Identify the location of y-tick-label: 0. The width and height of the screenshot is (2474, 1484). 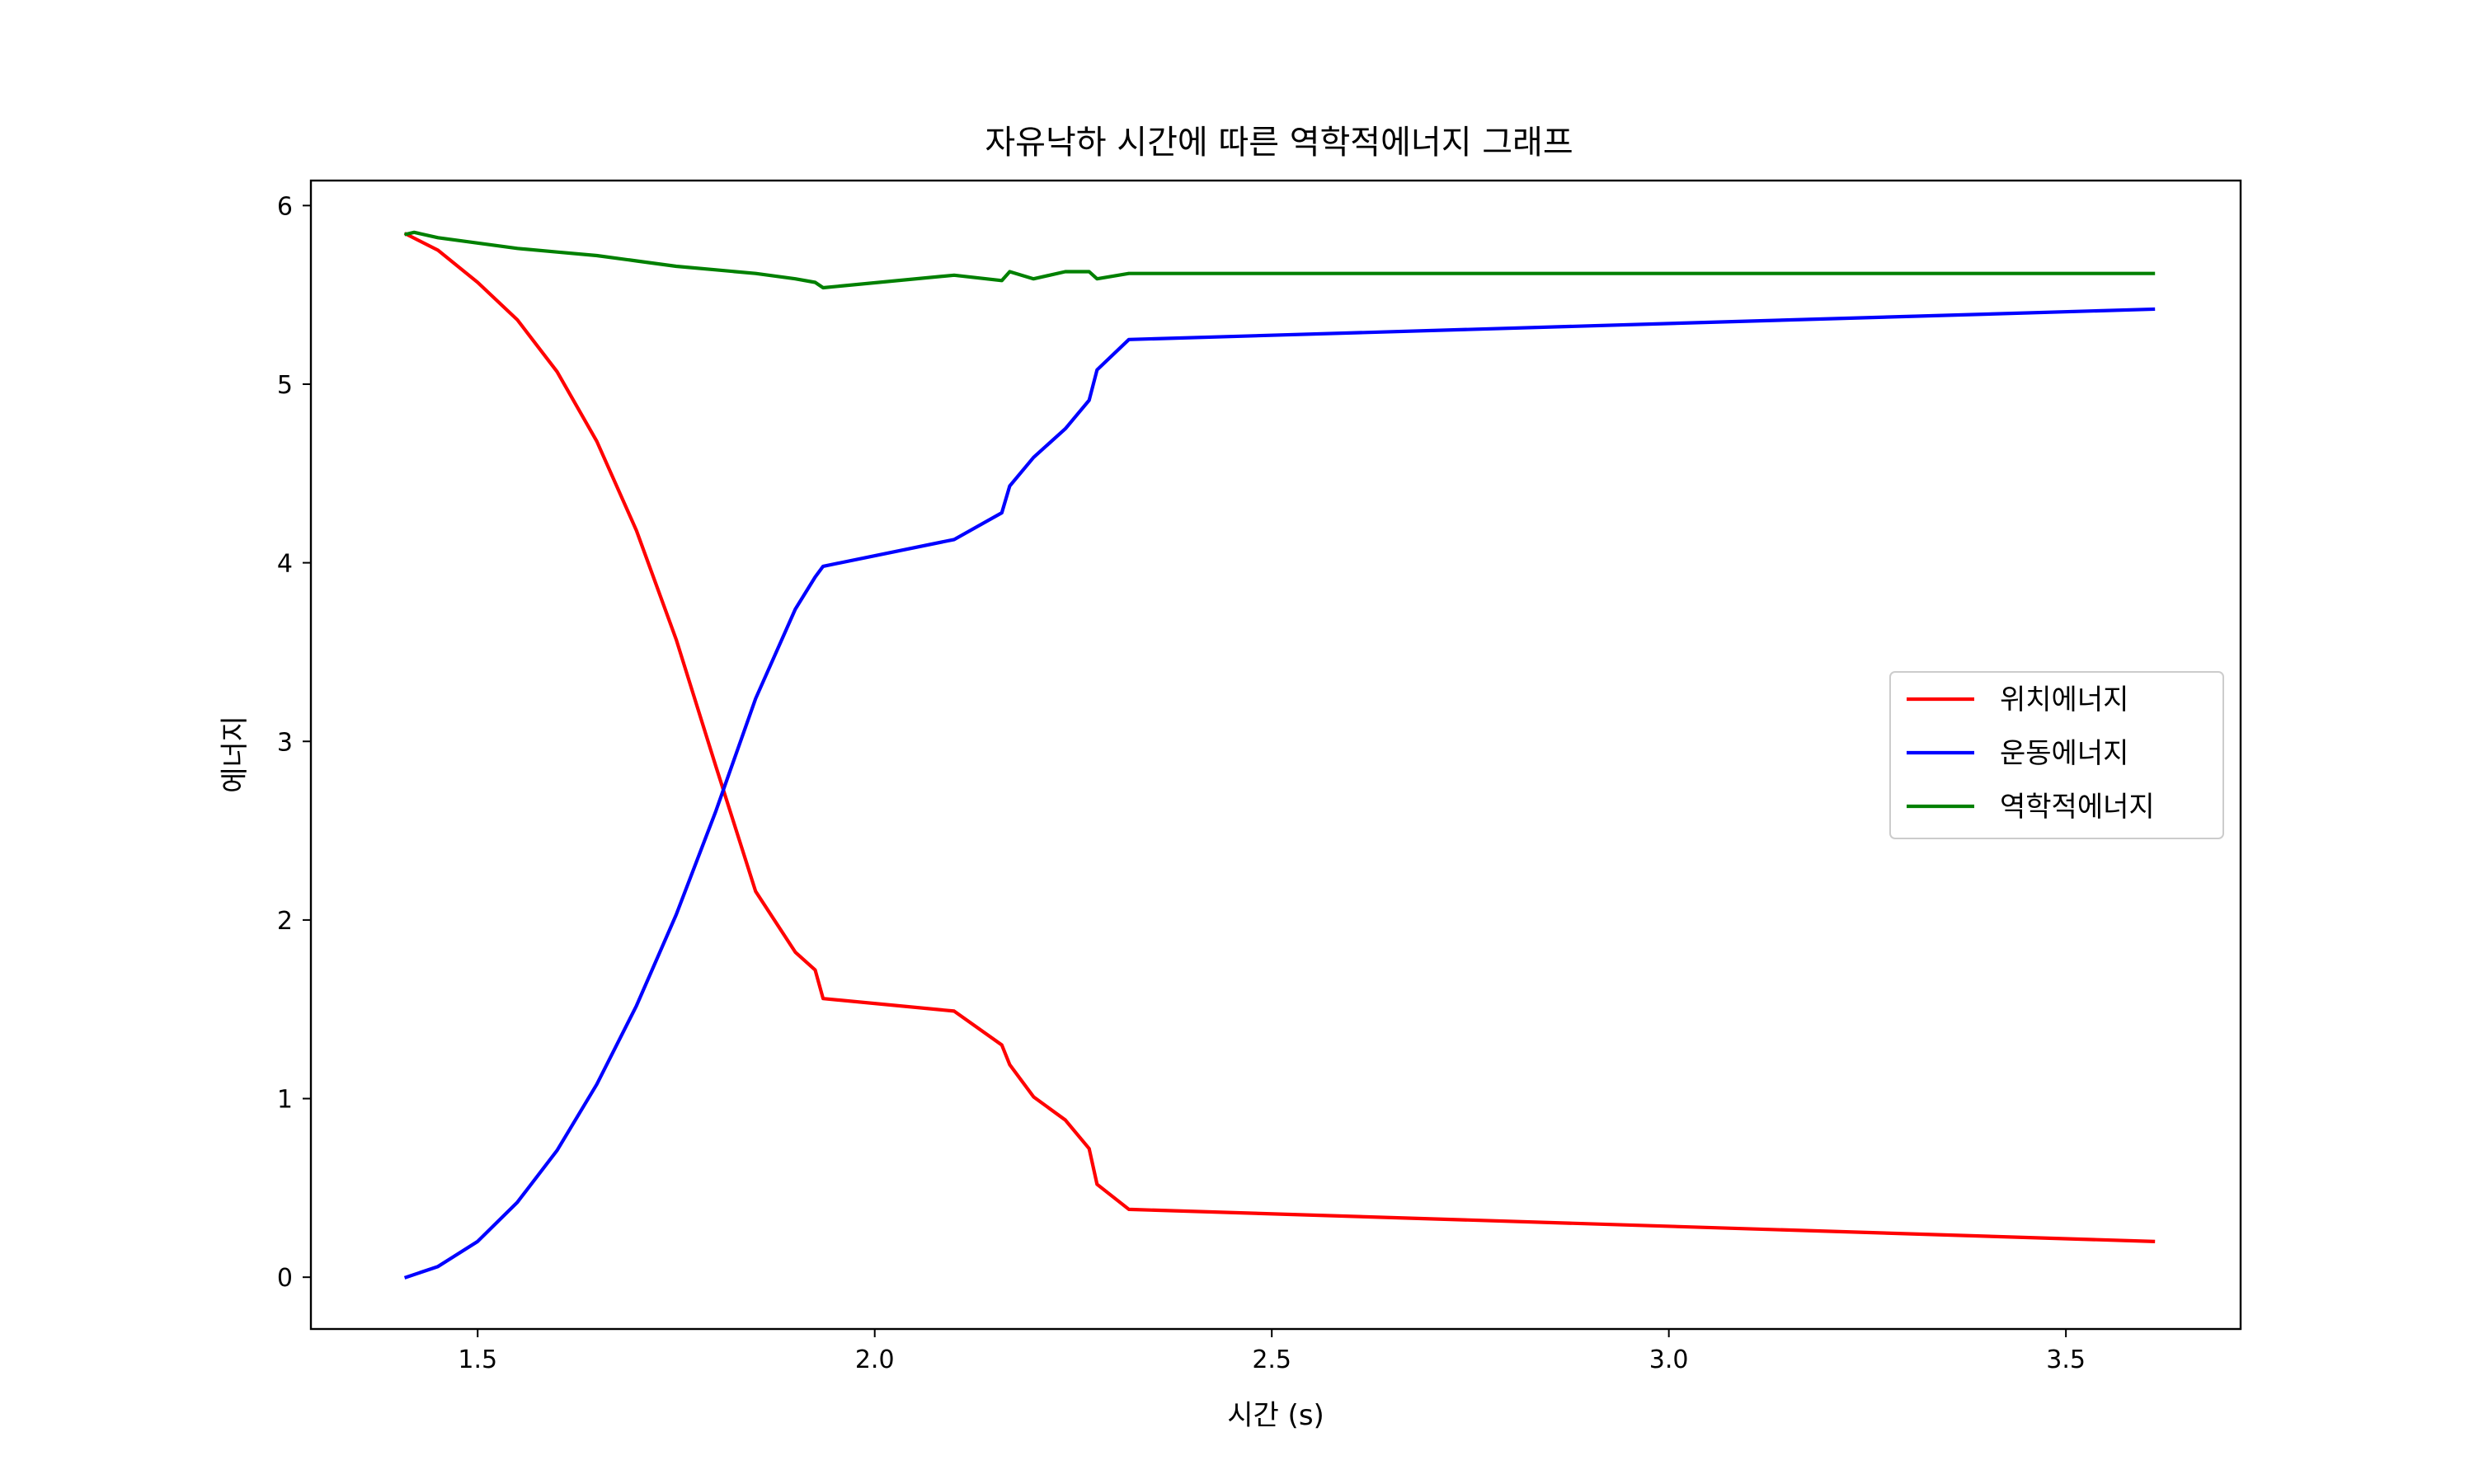
(285, 1278).